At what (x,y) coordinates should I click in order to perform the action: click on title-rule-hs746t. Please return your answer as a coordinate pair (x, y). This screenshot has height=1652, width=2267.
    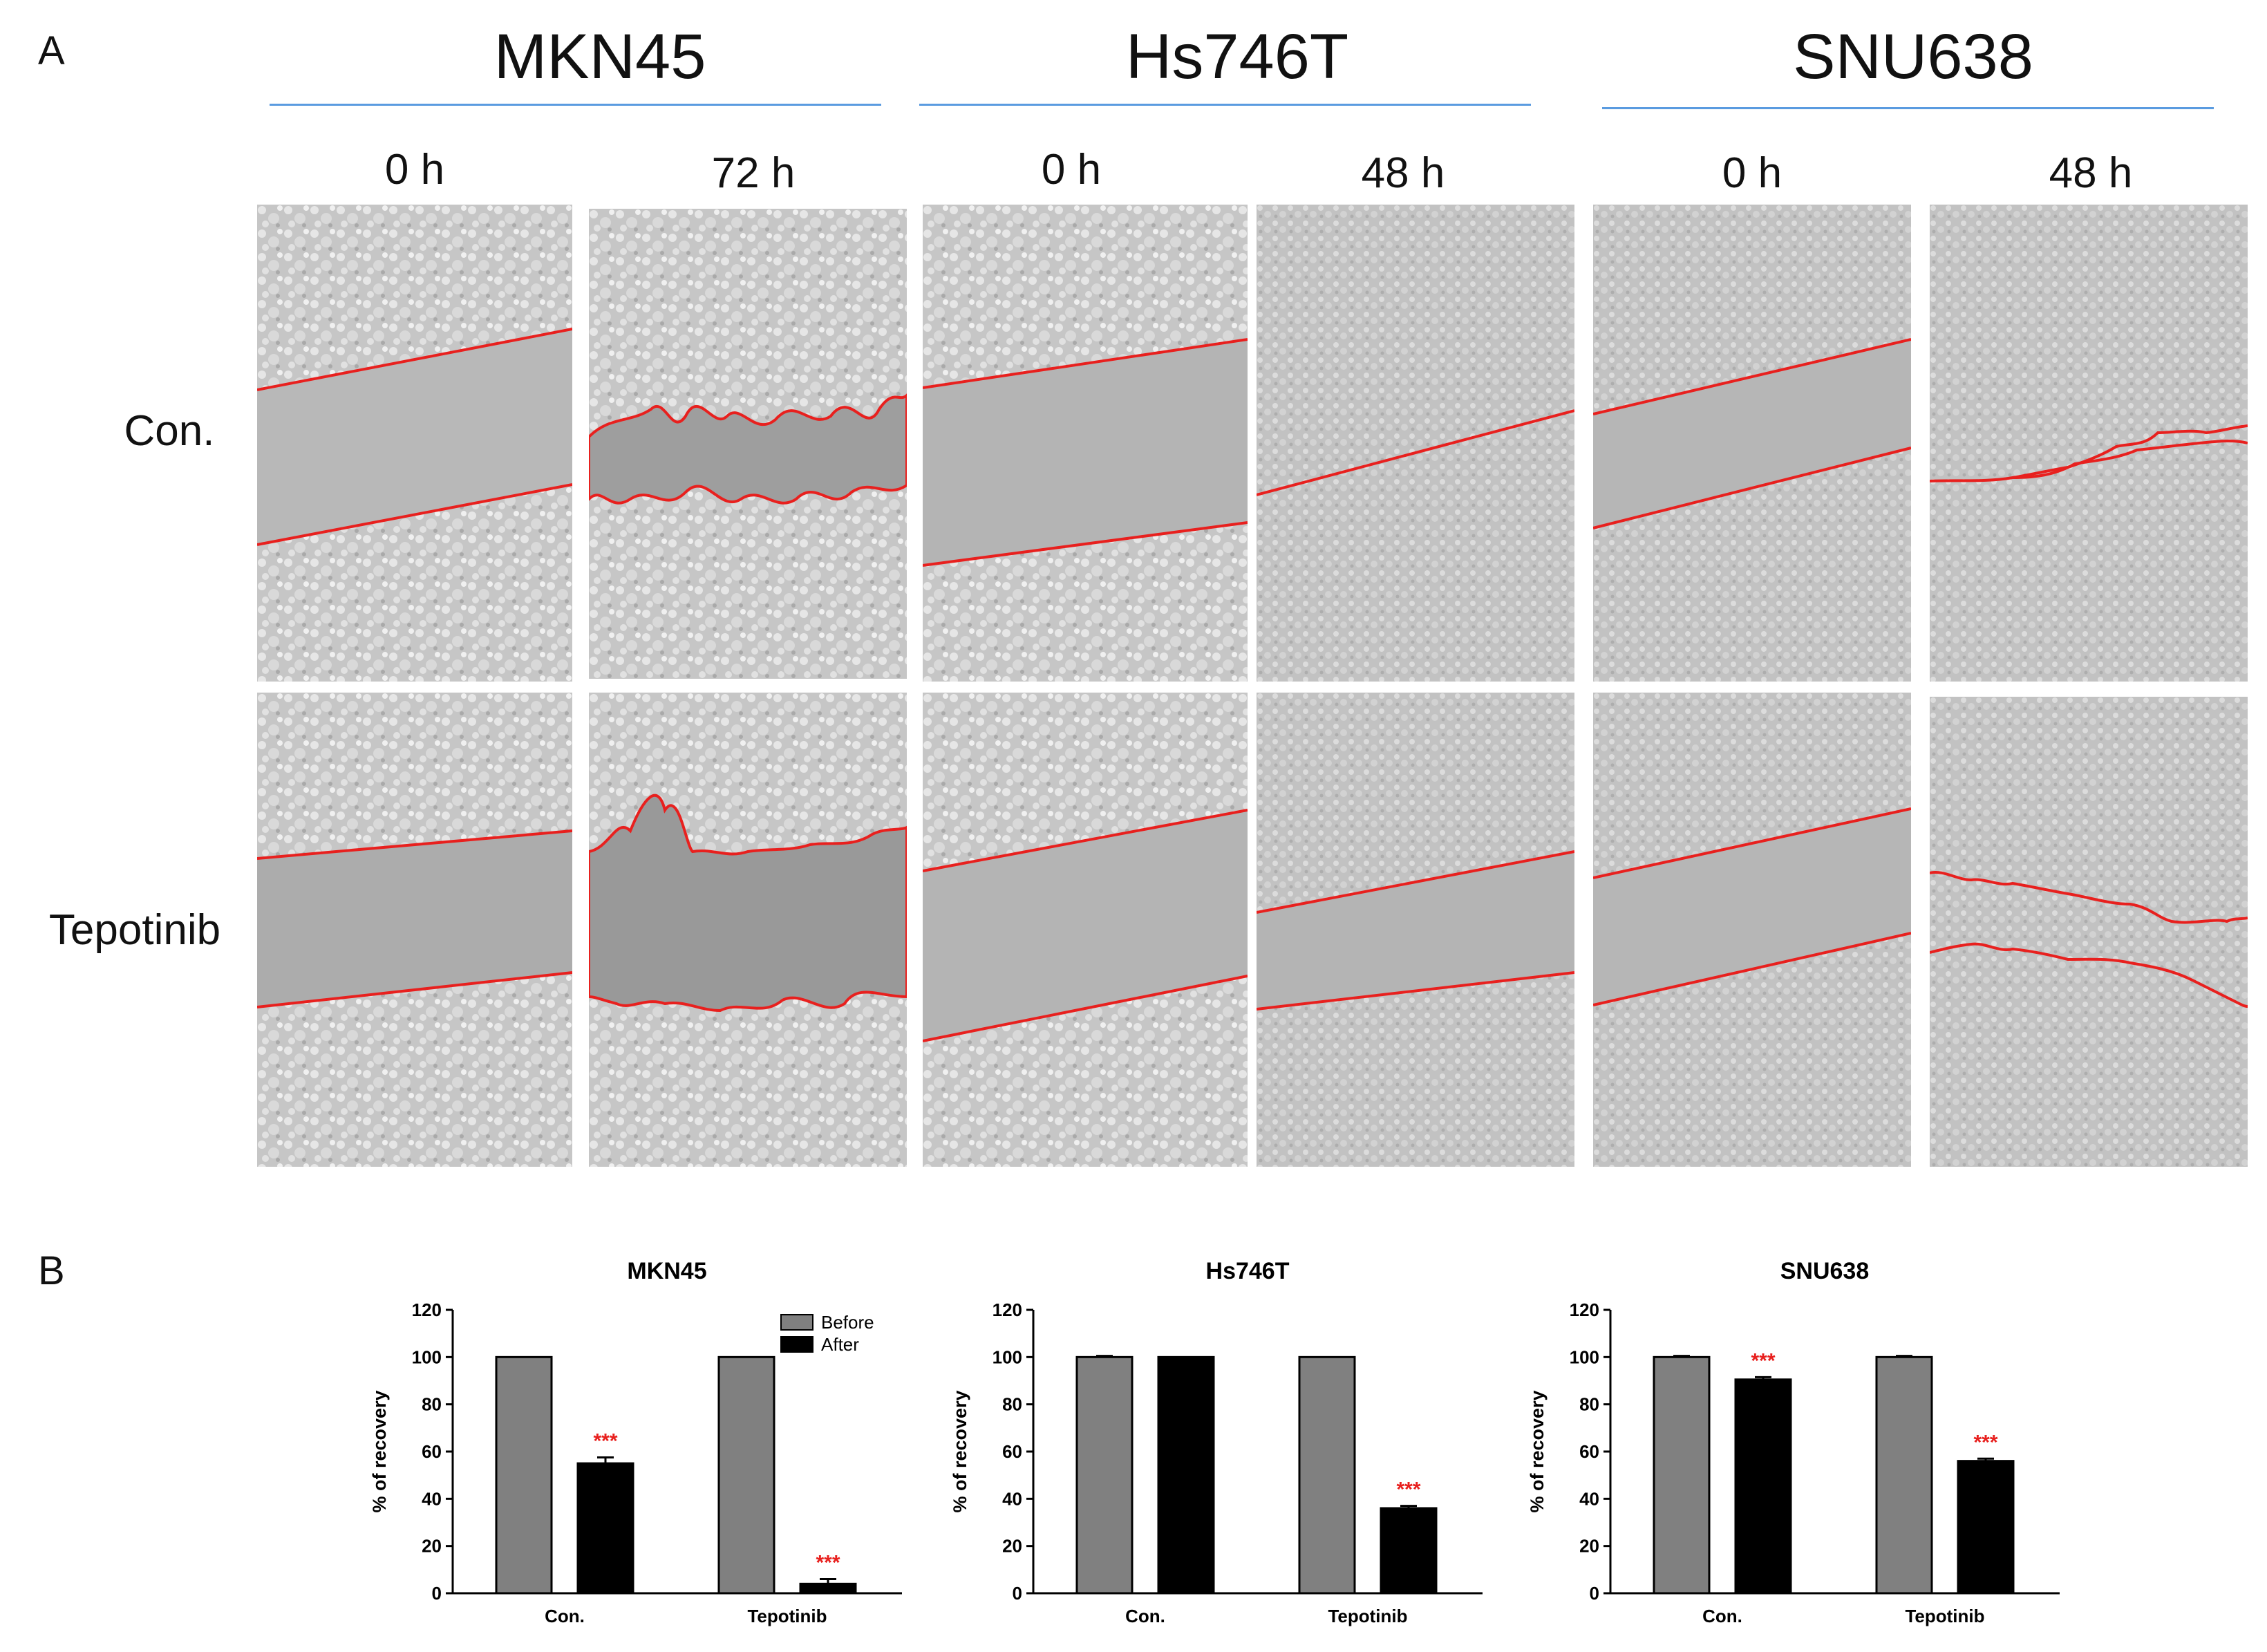
    Looking at the image, I should click on (1225, 105).